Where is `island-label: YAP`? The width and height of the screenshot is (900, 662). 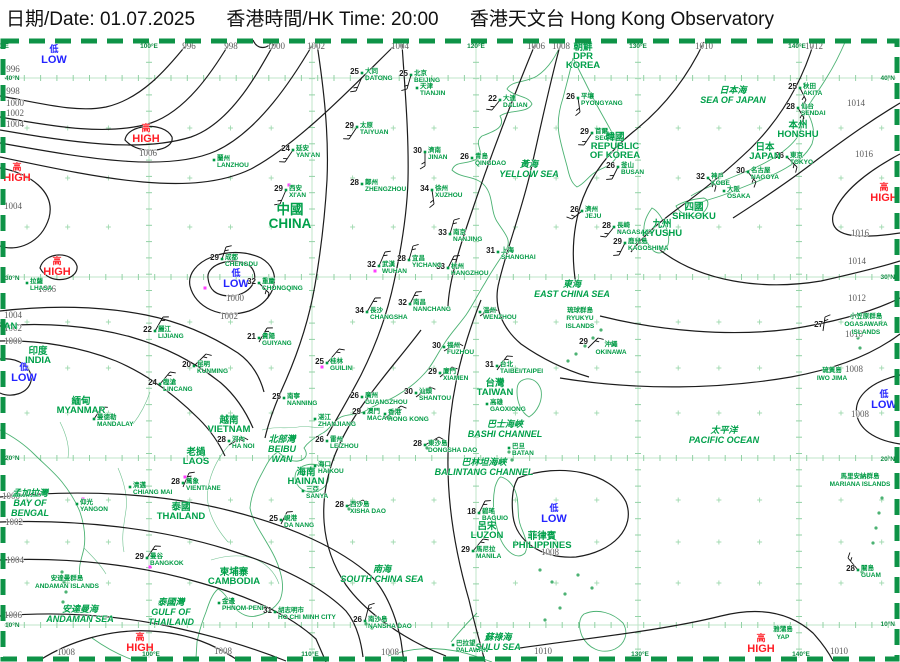
island-label: YAP is located at coordinates (783, 637).